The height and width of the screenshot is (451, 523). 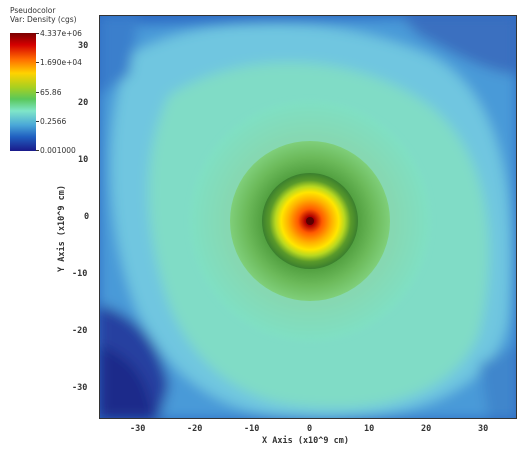 What do you see at coordinates (61, 62) in the screenshot?
I see `colorbar-tick-1: 1.690e+04` at bounding box center [61, 62].